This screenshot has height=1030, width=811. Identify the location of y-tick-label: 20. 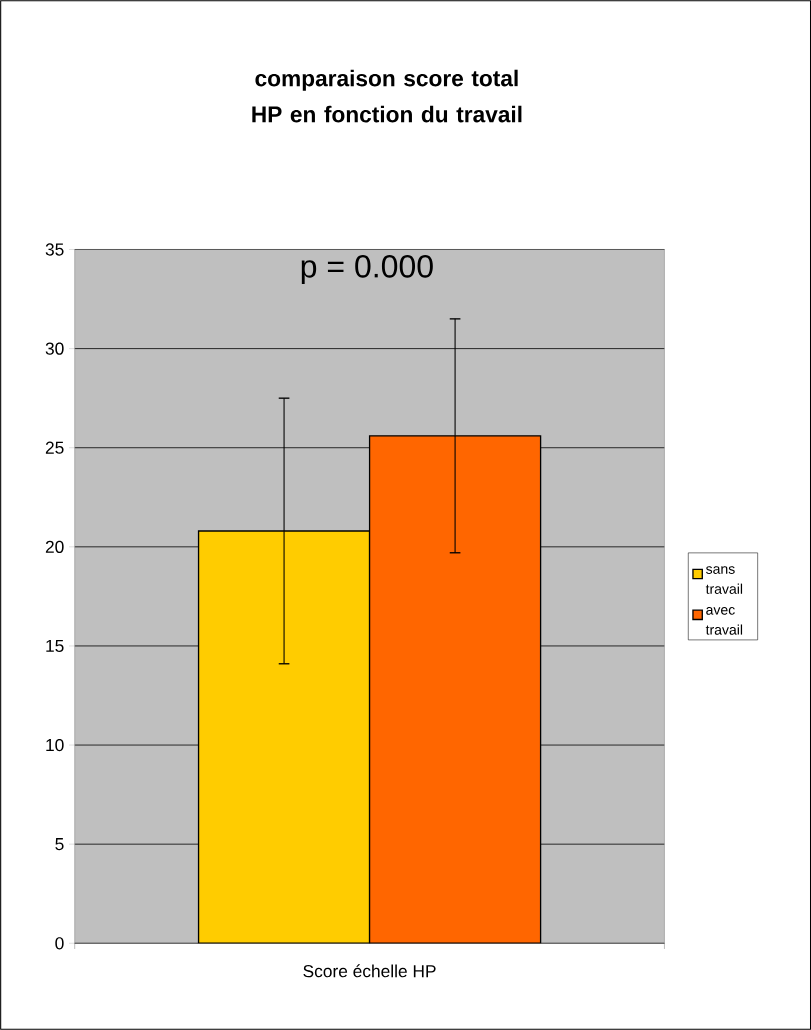
(54, 546).